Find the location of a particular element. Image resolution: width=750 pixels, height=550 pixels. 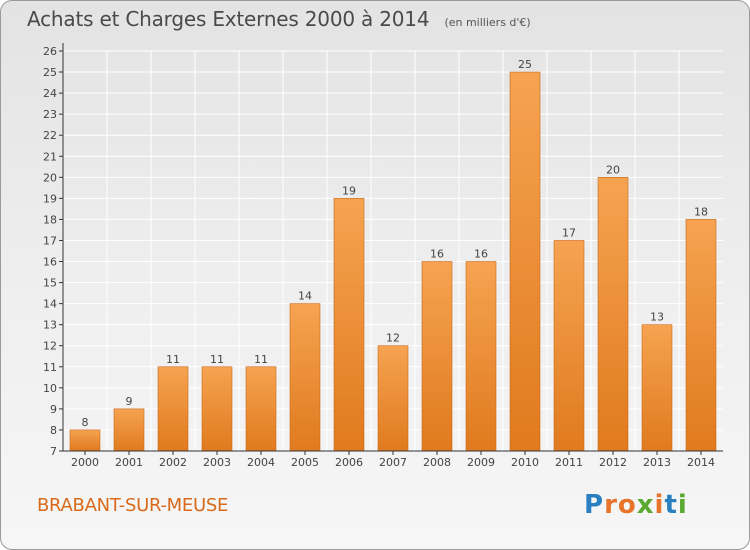

x-tick-label: 2010 is located at coordinates (525, 462).